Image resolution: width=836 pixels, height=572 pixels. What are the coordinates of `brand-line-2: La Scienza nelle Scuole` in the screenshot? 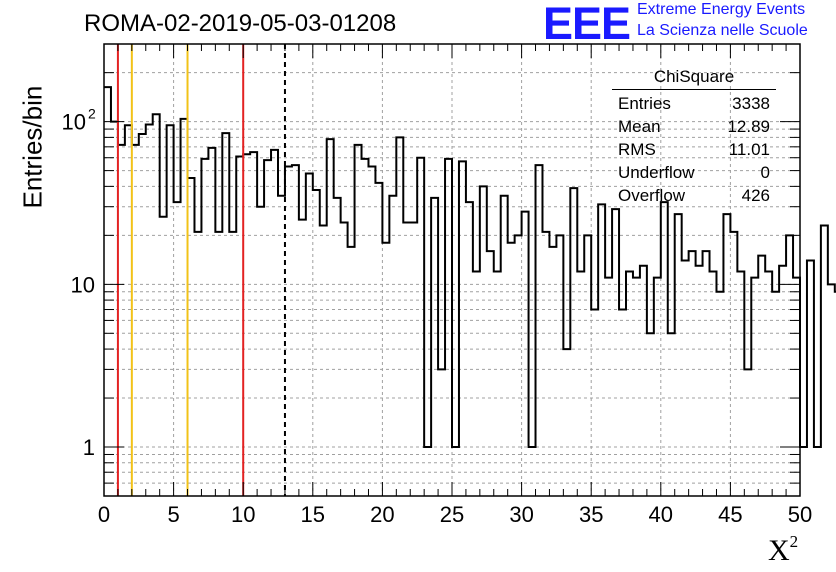 It's located at (722, 30).